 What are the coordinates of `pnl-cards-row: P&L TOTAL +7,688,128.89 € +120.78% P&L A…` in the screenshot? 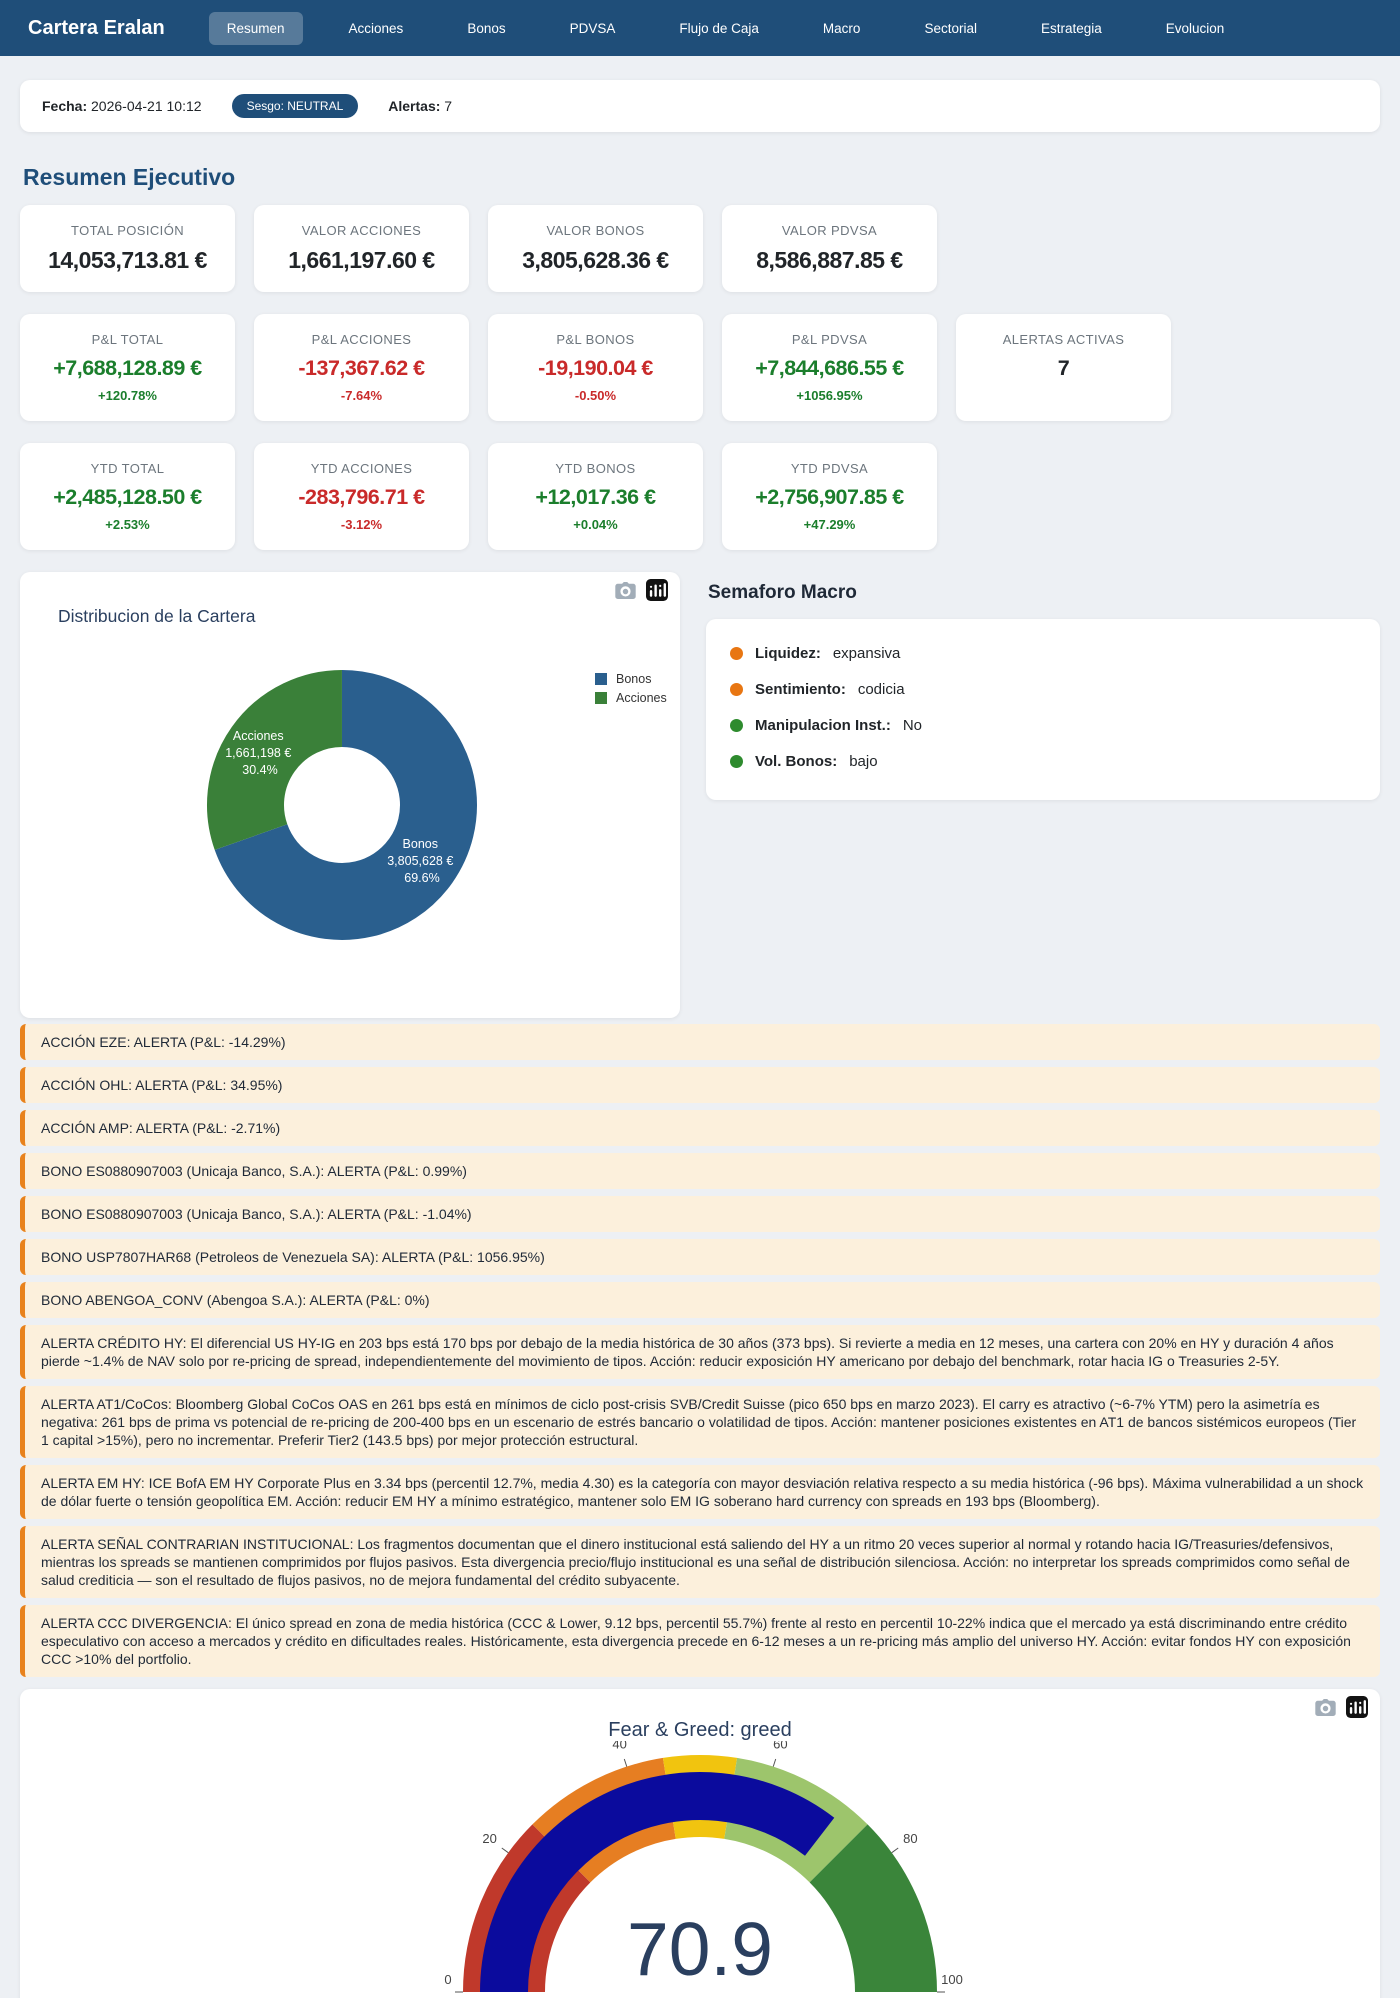 It's located at (700, 367).